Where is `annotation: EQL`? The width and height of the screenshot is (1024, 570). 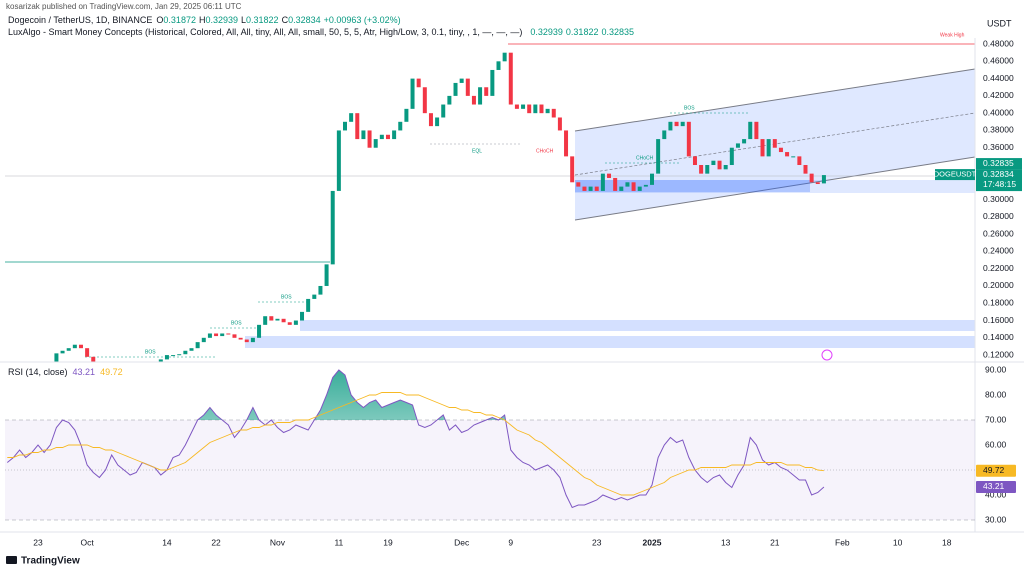
annotation: EQL is located at coordinates (477, 151).